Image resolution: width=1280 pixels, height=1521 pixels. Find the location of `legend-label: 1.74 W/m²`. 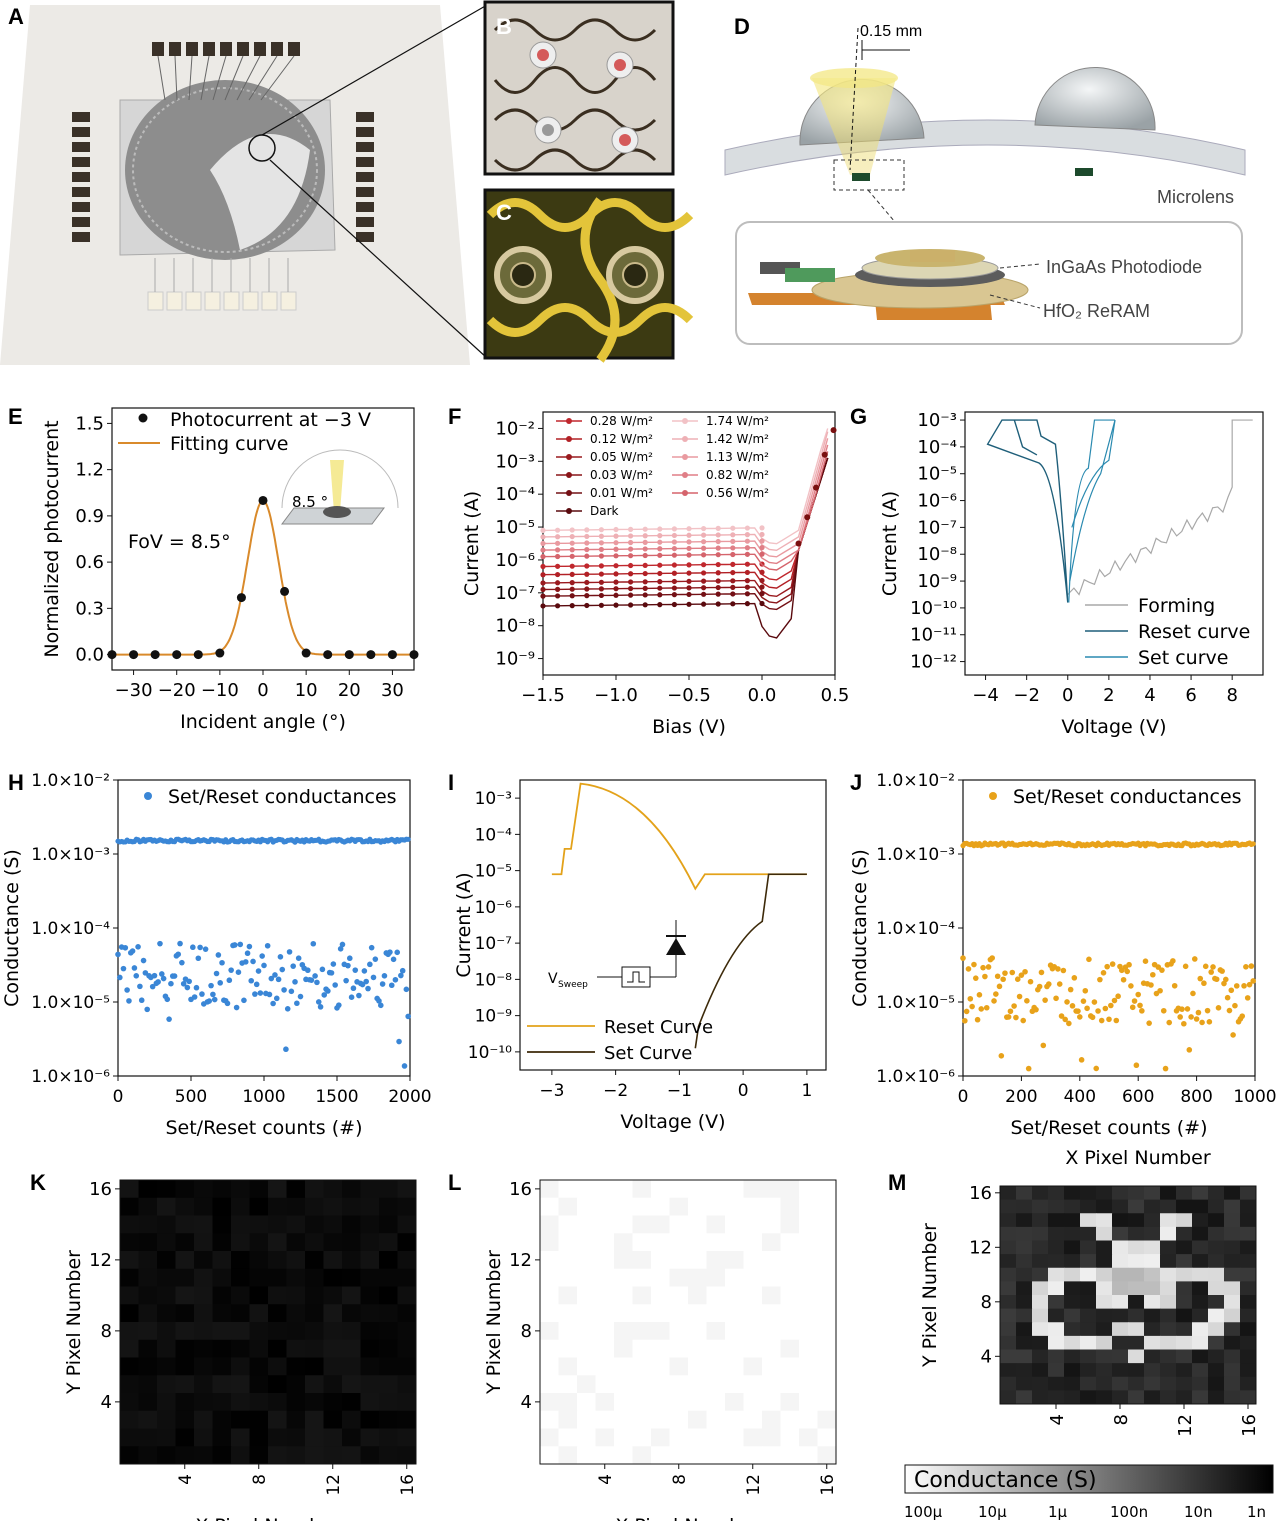

legend-label: 1.74 W/m² is located at coordinates (737, 421).